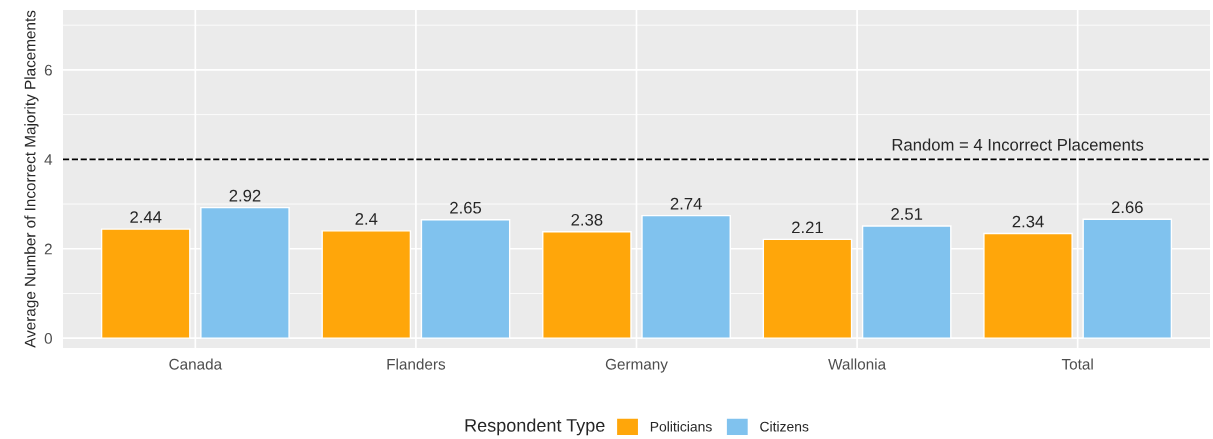 This screenshot has width=1213, height=439. What do you see at coordinates (686, 203) in the screenshot?
I see `data-label: 2.74` at bounding box center [686, 203].